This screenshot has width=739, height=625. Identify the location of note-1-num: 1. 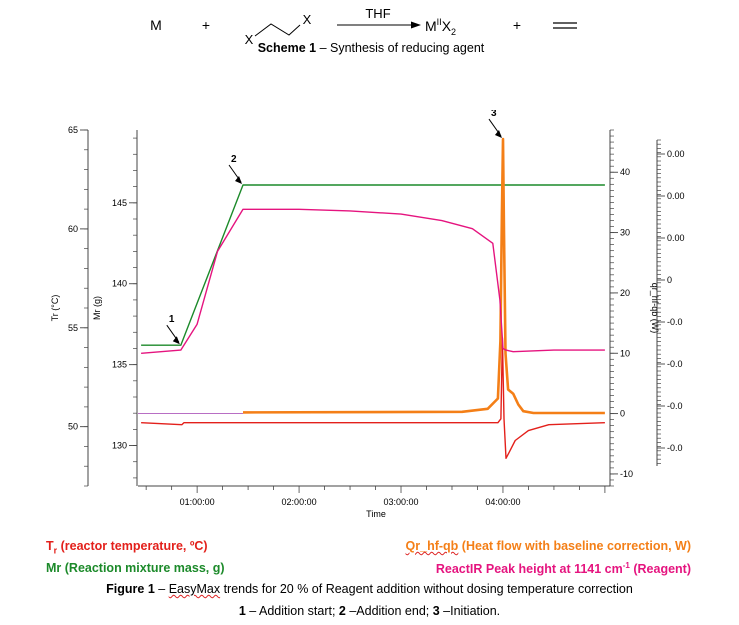
(242, 611).